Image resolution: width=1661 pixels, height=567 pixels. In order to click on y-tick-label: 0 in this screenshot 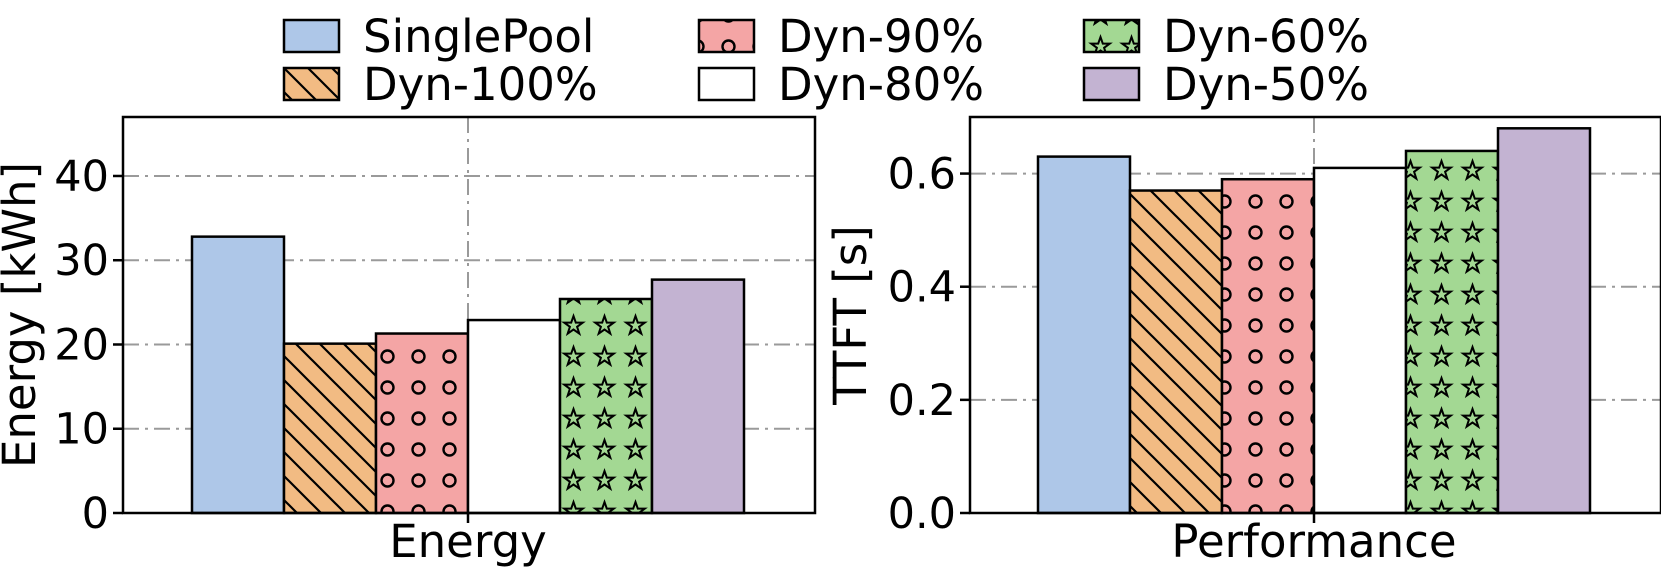, I will do `click(95, 514)`.